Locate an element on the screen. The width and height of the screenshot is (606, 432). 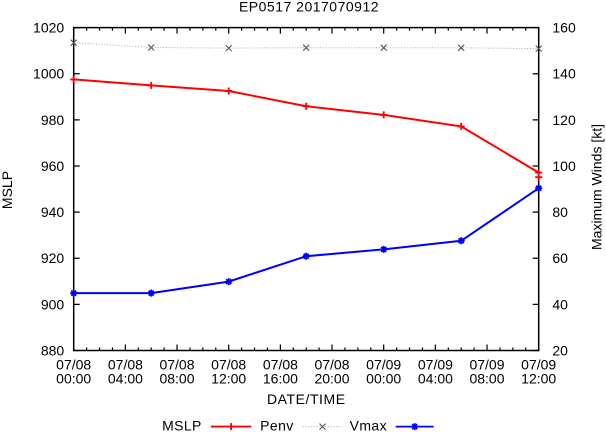
svg-text: 920 is located at coordinates (53, 258).